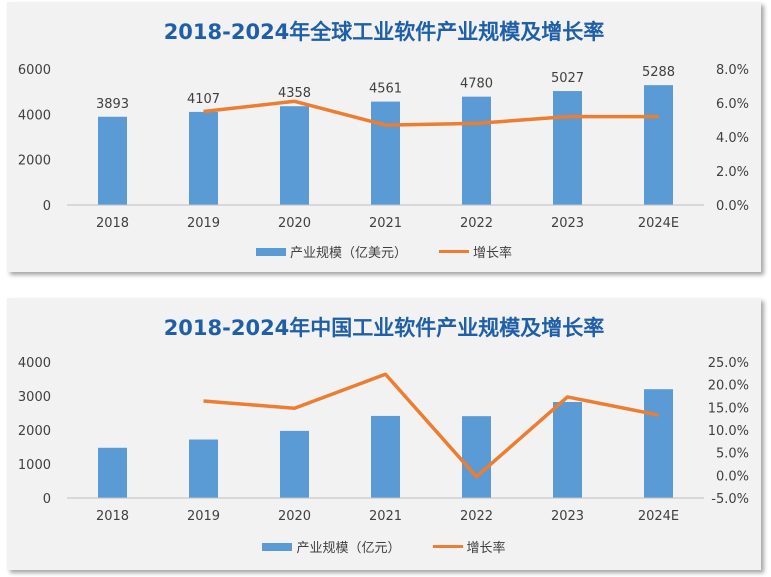 The width and height of the screenshot is (771, 577). What do you see at coordinates (732, 172) in the screenshot?
I see `y-right-tick-label: 2.0%` at bounding box center [732, 172].